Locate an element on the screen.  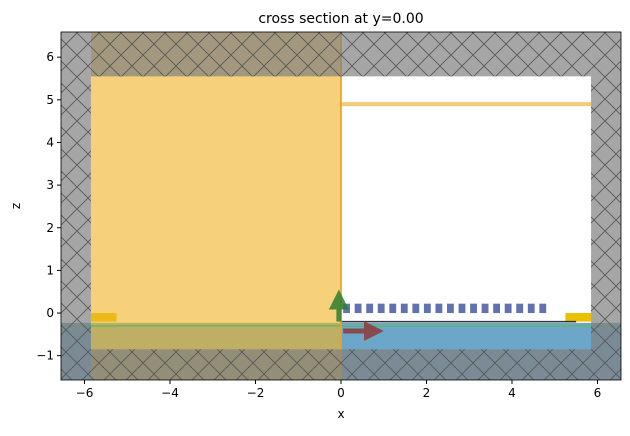
x-tick-label: 6 is located at coordinates (598, 393).